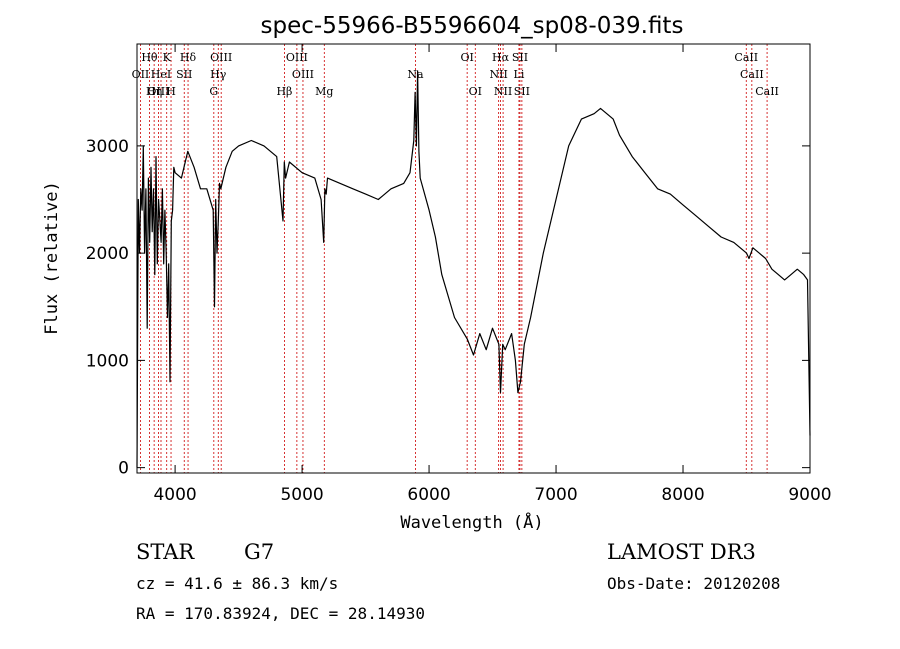 Image resolution: width=900 pixels, height=649 pixels. Describe the element at coordinates (171, 91) in the screenshot. I see `line-marker-label: H` at that location.